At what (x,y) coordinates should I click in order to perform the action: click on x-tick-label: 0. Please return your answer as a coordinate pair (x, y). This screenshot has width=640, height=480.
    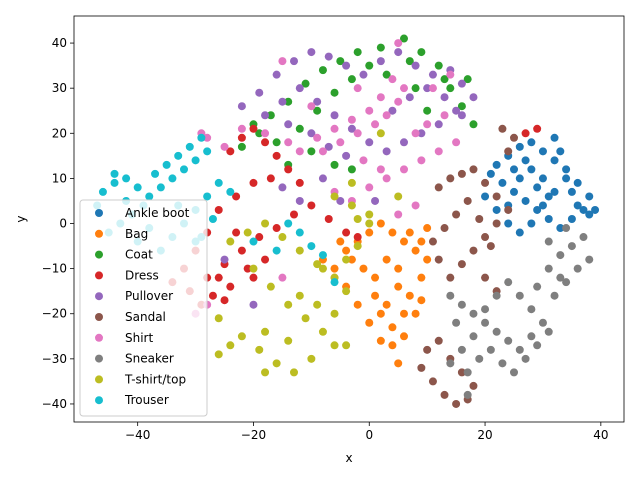
    Looking at the image, I should click on (369, 435).